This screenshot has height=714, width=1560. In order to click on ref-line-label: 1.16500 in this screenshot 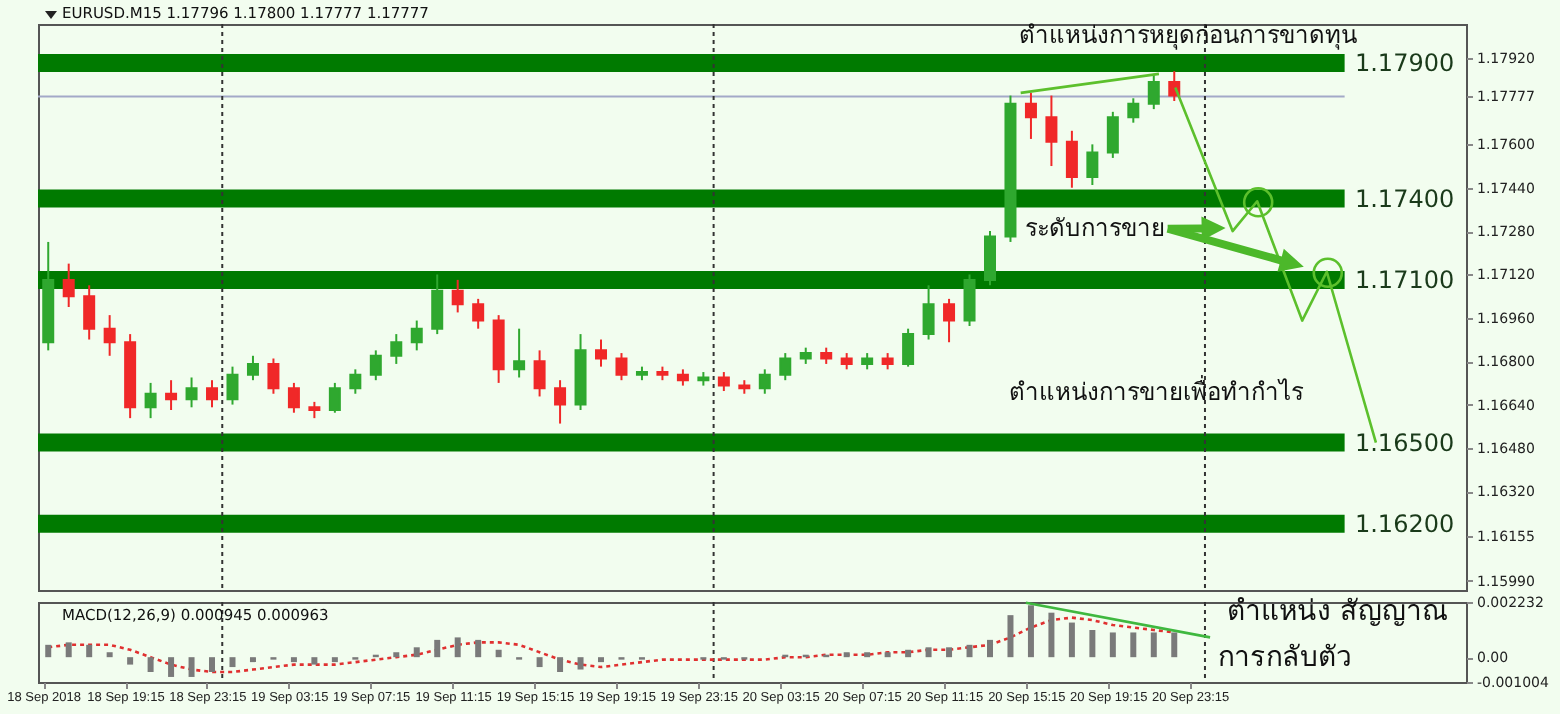, I will do `click(1404, 442)`.